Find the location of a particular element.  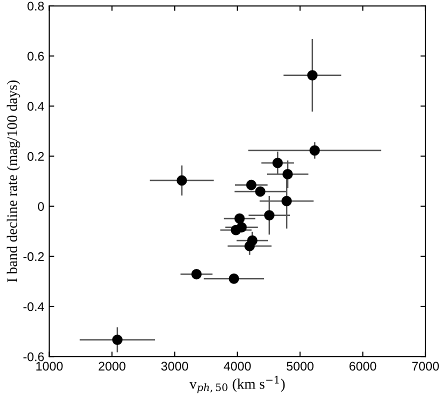

x-tick-label: 4000 is located at coordinates (237, 366).